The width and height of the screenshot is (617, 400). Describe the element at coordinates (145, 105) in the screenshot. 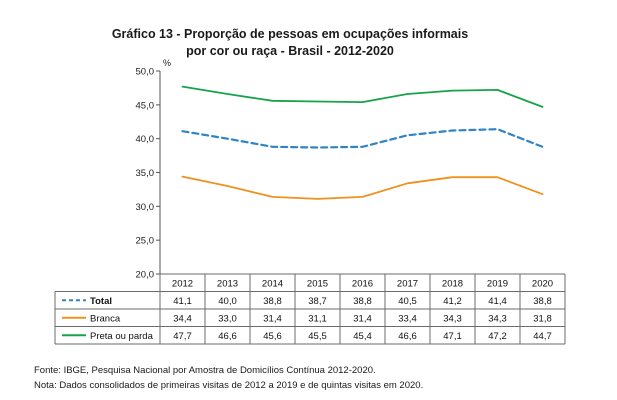

I see `y-tick-label: 45,0` at that location.